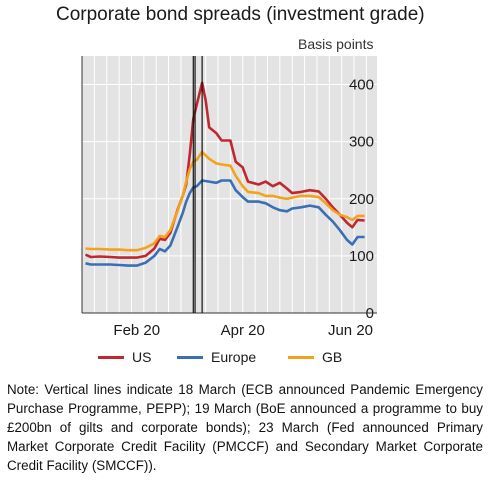  I want to click on legend-label-gb: GB, so click(332, 357).